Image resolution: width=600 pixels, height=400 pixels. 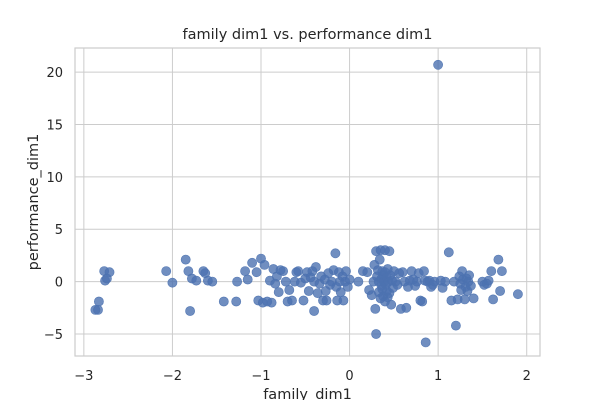 What do you see at coordinates (349, 376) in the screenshot?
I see `x-tick-label: 0` at bounding box center [349, 376].